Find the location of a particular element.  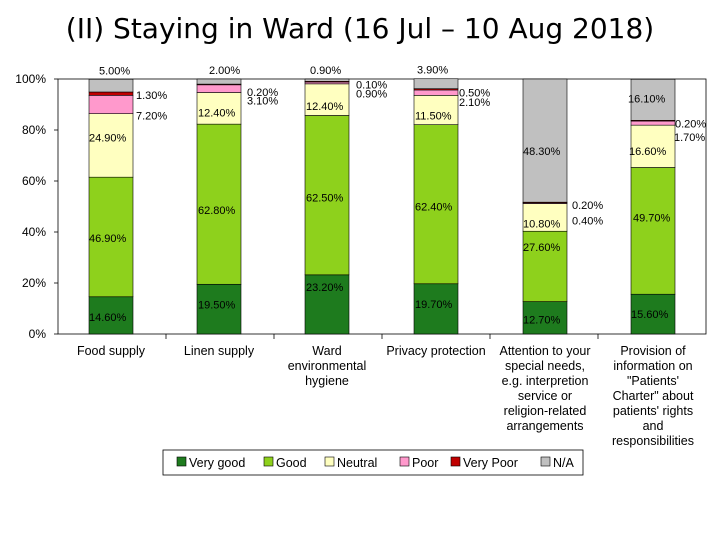

y-tick-label: 40% is located at coordinates (34, 232).